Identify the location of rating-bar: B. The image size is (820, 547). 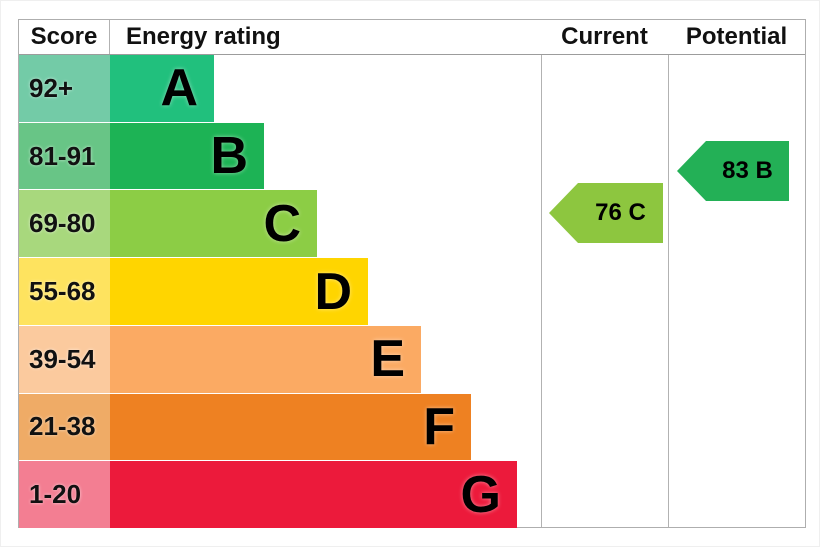
(187, 156).